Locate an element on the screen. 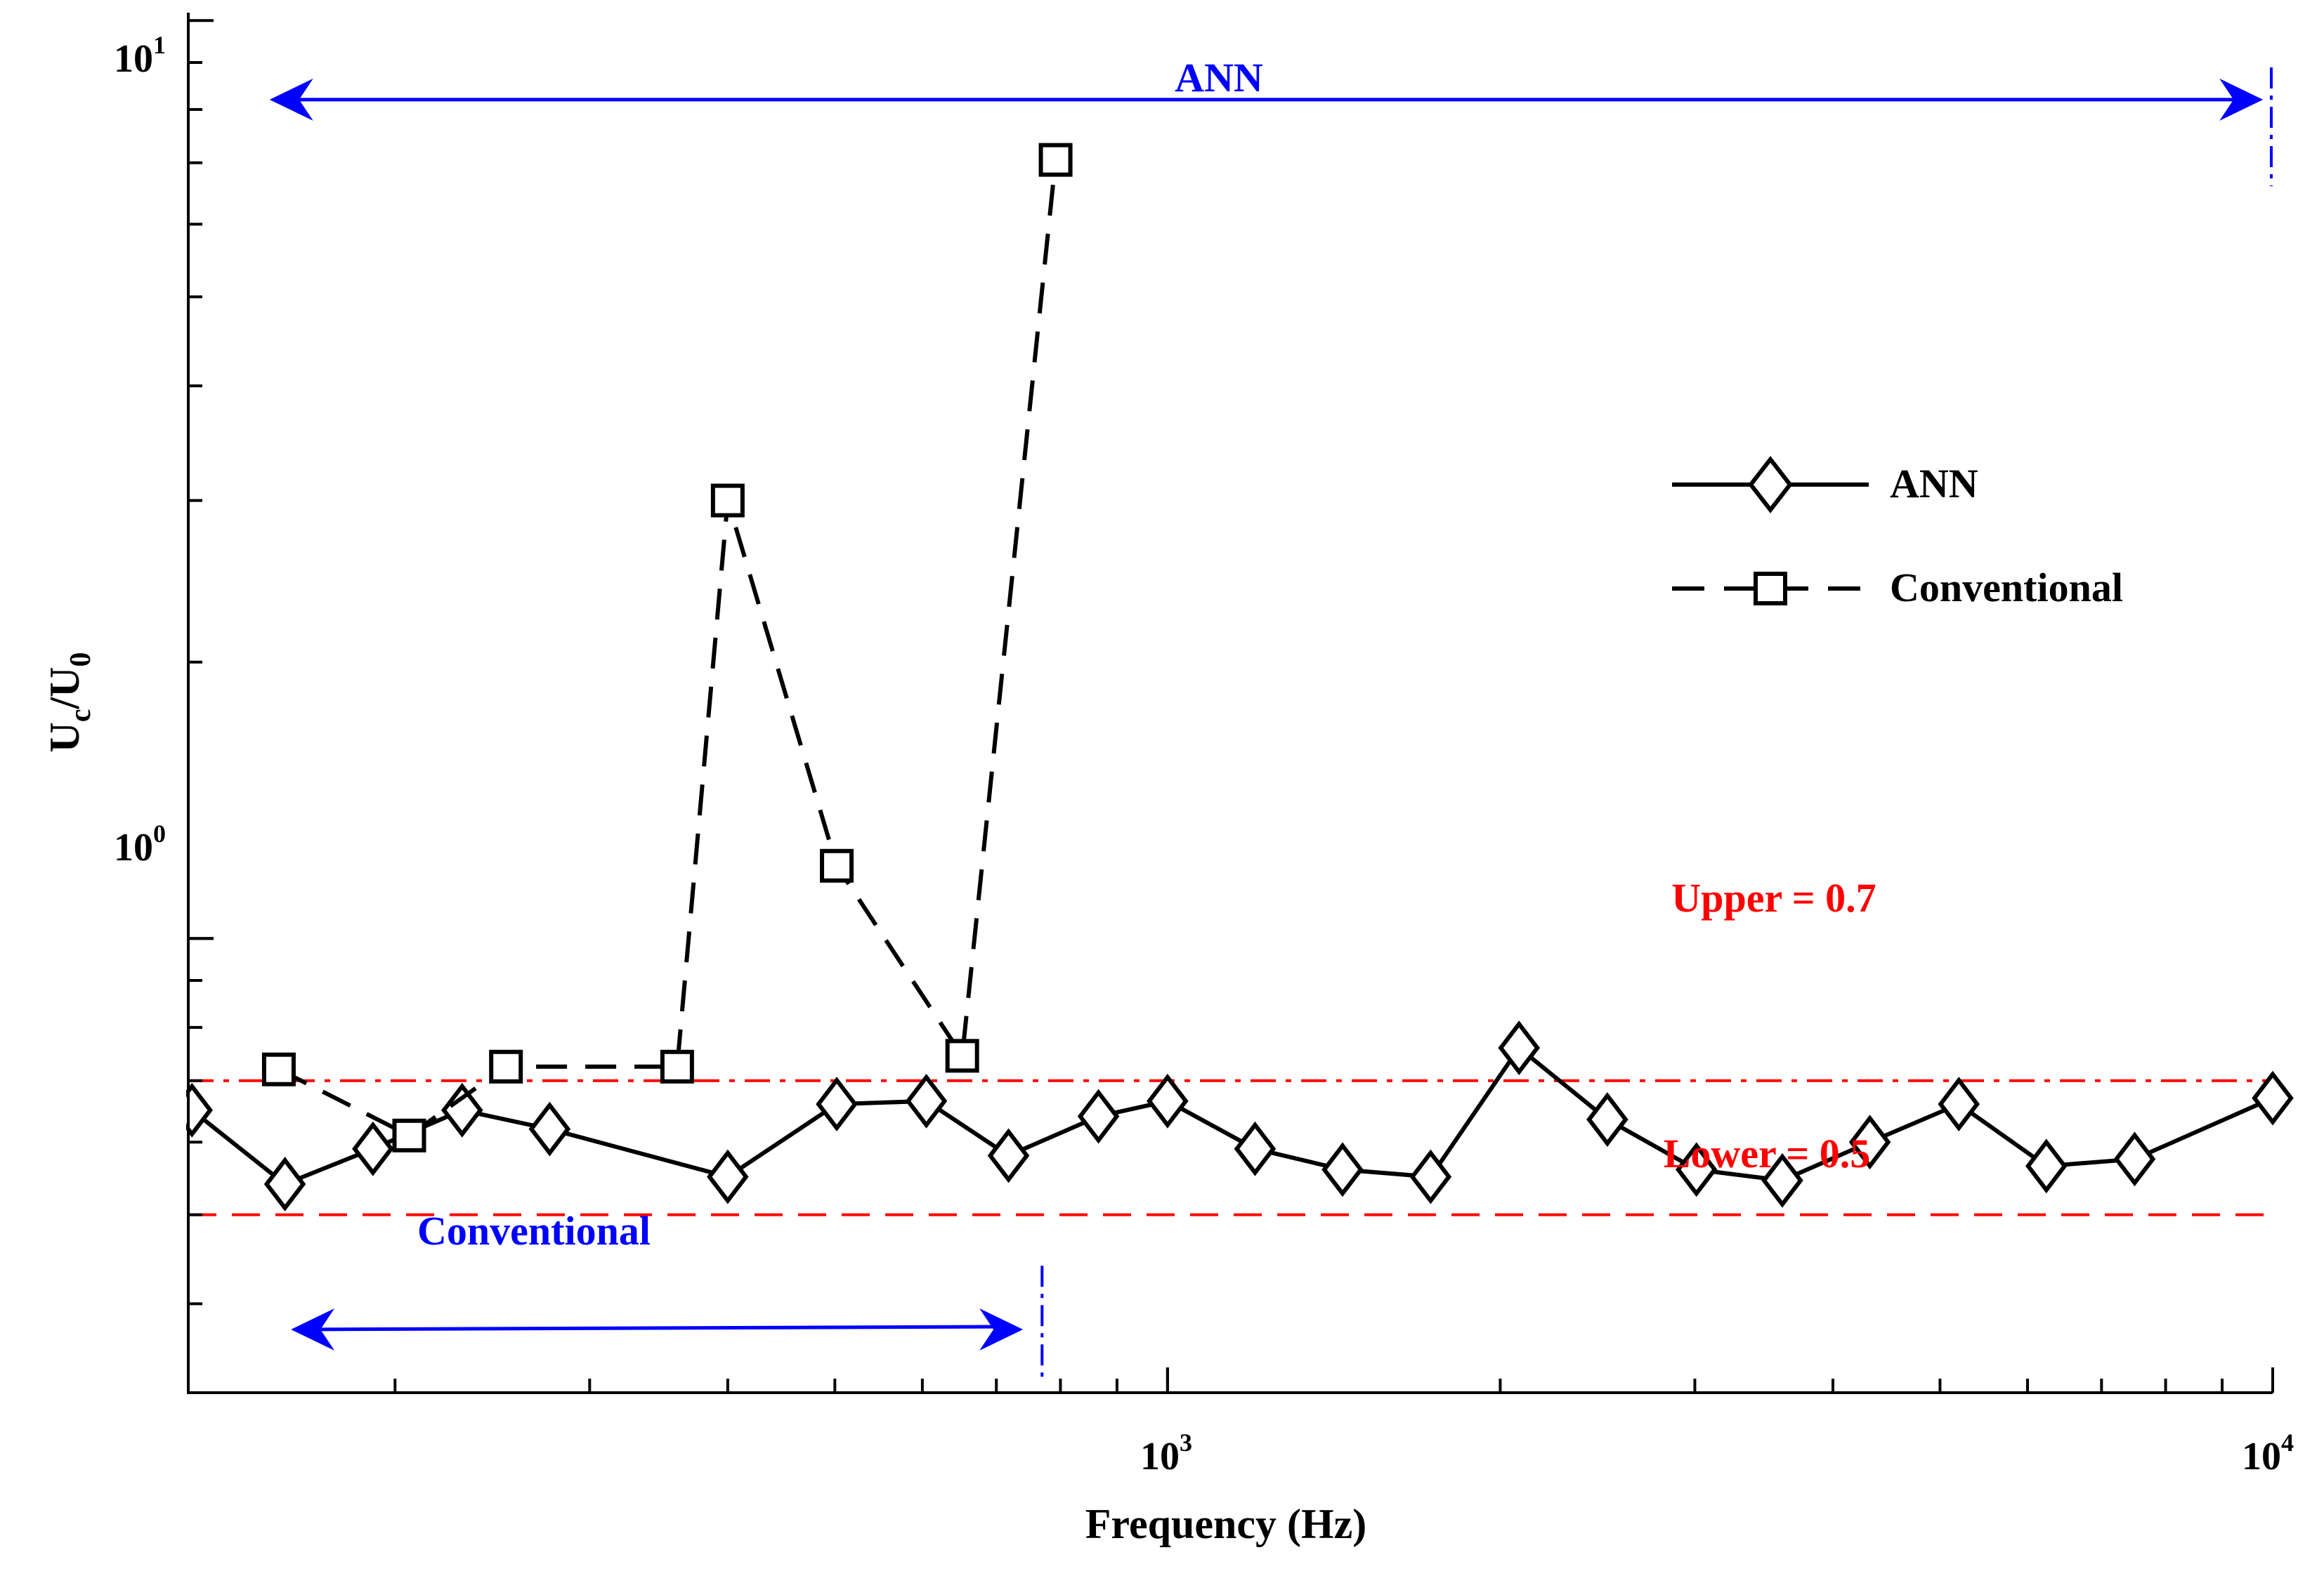 The image size is (2324, 1576). legend-conventional-label: Conventional is located at coordinates (2006, 587).